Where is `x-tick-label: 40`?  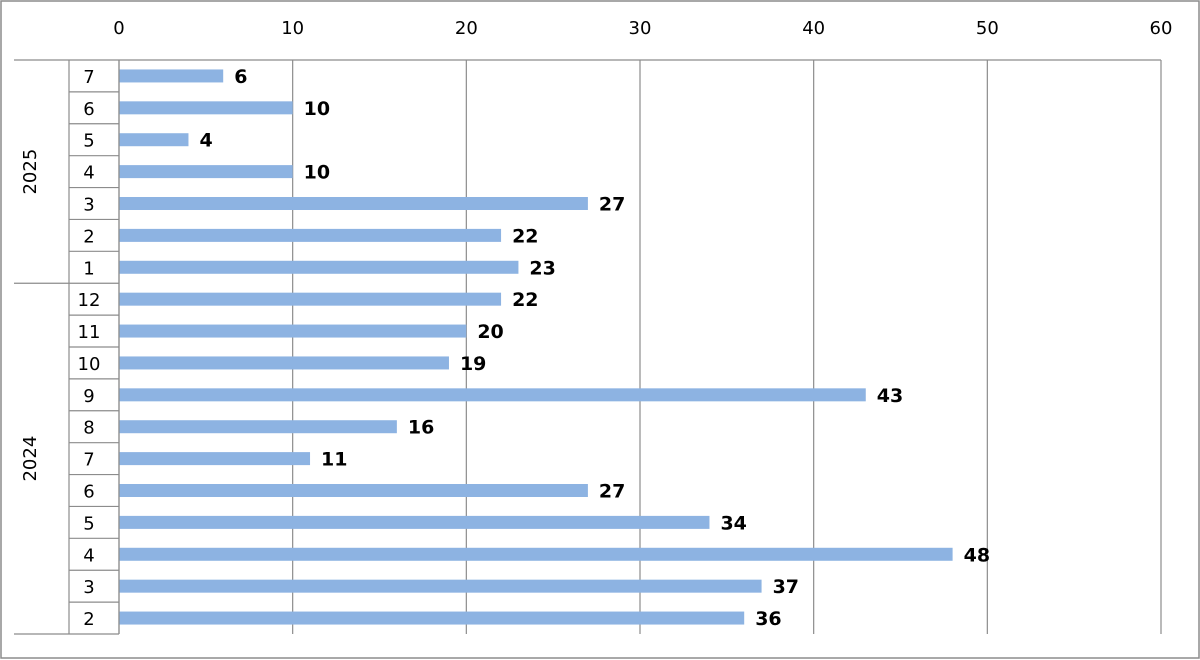 x-tick-label: 40 is located at coordinates (813, 28).